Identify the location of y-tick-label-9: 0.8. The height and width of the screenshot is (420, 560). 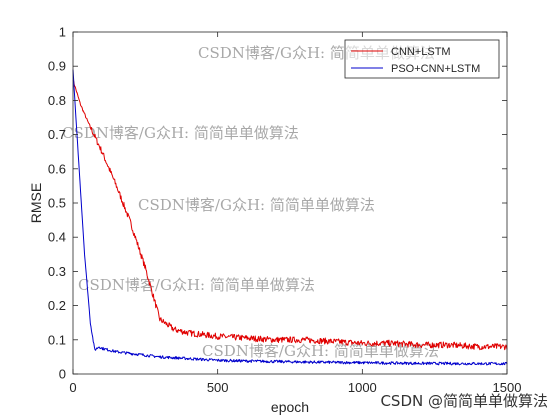
(57, 100).